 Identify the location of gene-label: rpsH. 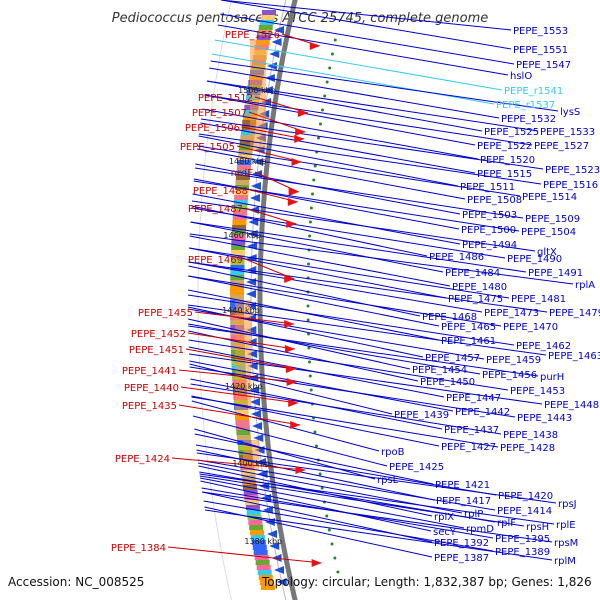
(537, 527).